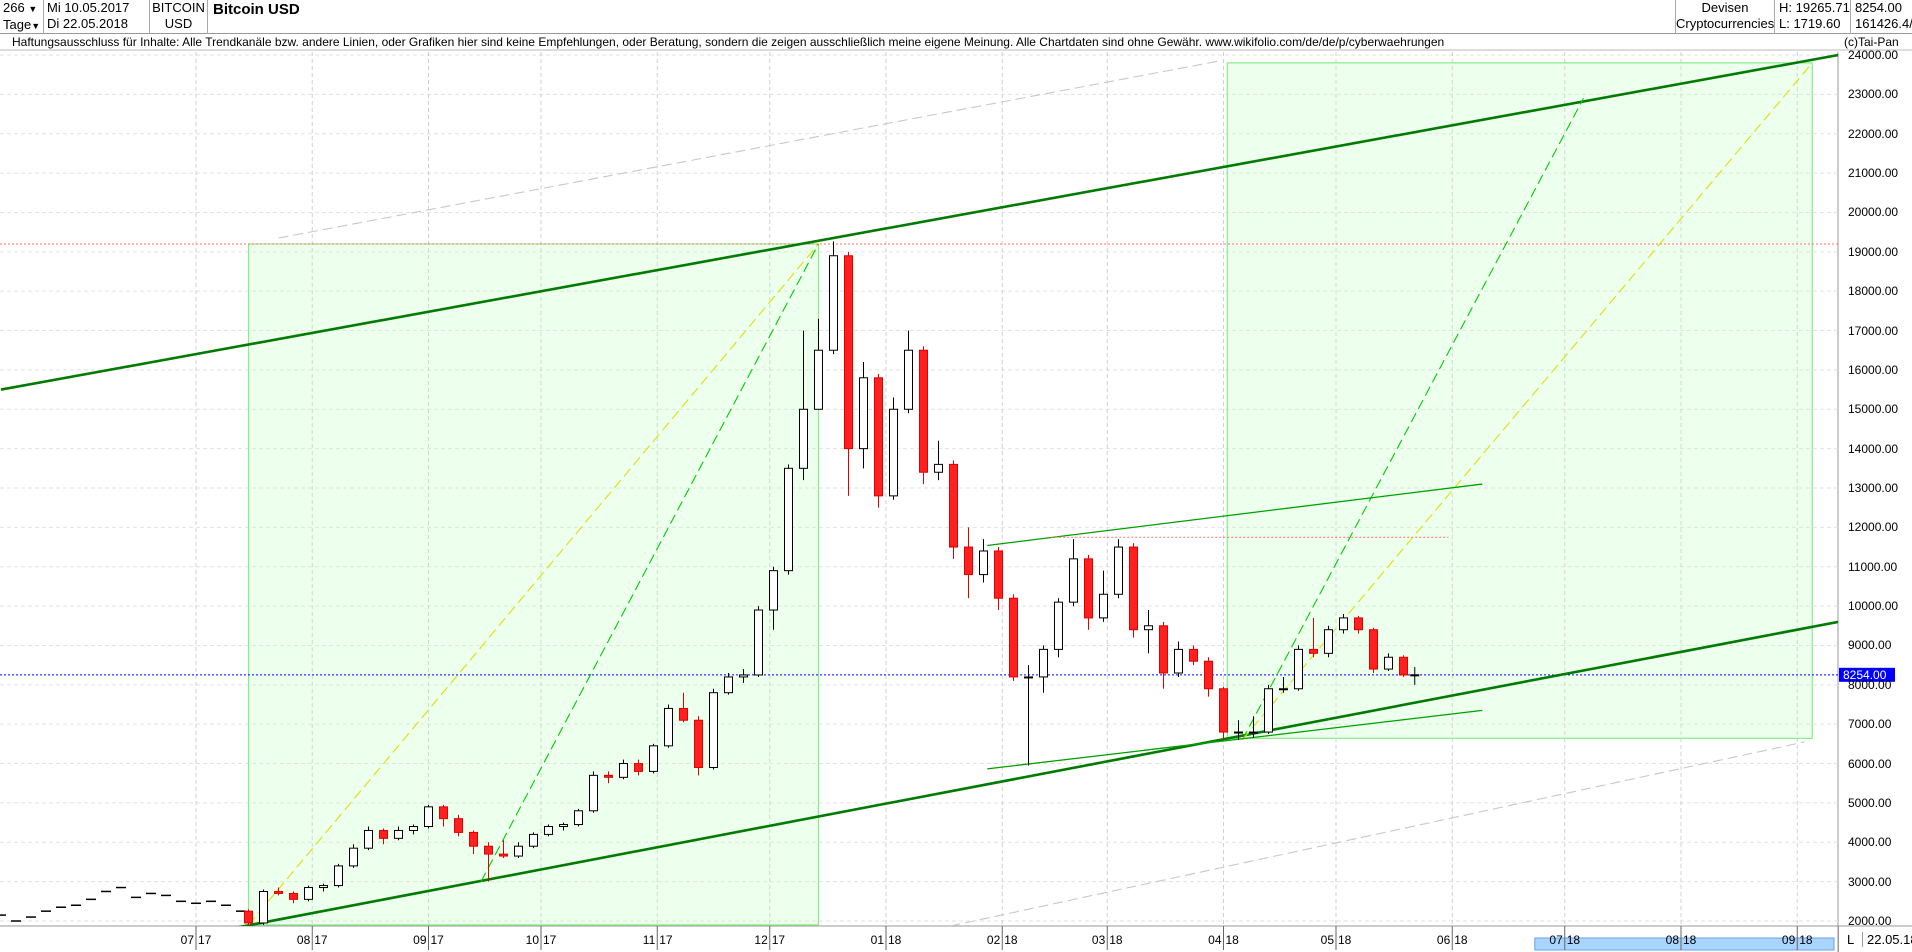 The image size is (1912, 952). I want to click on high-value: H: 19265.71, so click(1814, 7).